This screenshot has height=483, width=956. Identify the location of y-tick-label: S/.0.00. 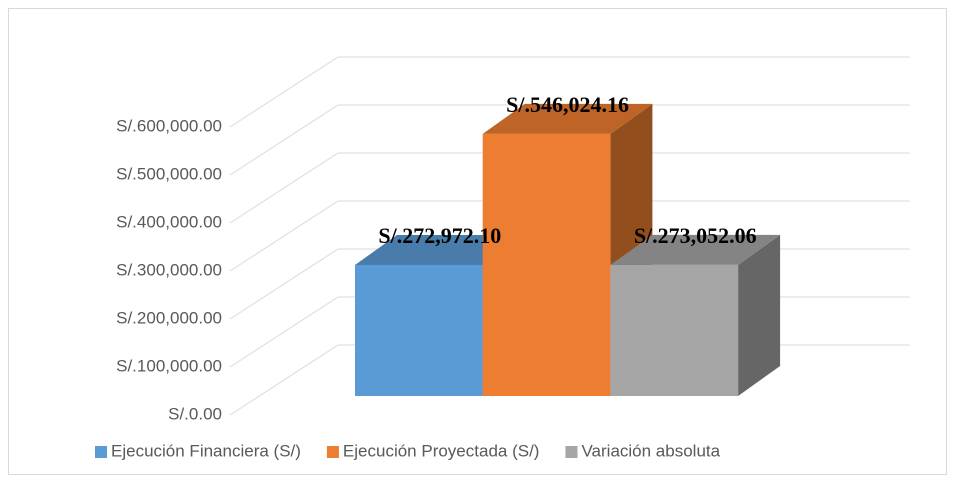
(195, 413).